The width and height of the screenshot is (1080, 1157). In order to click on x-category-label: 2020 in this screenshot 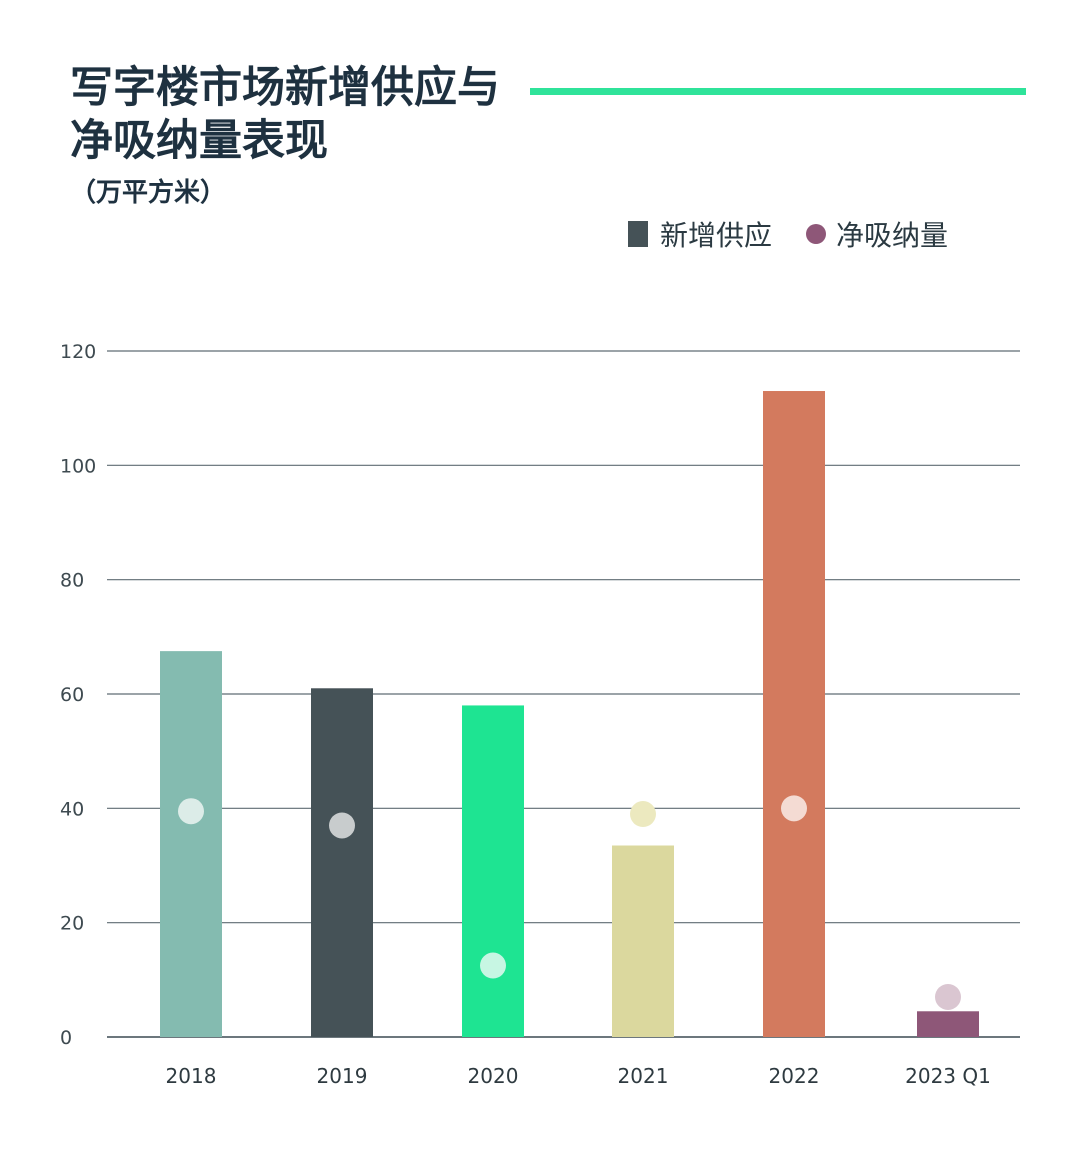, I will do `click(493, 1076)`.